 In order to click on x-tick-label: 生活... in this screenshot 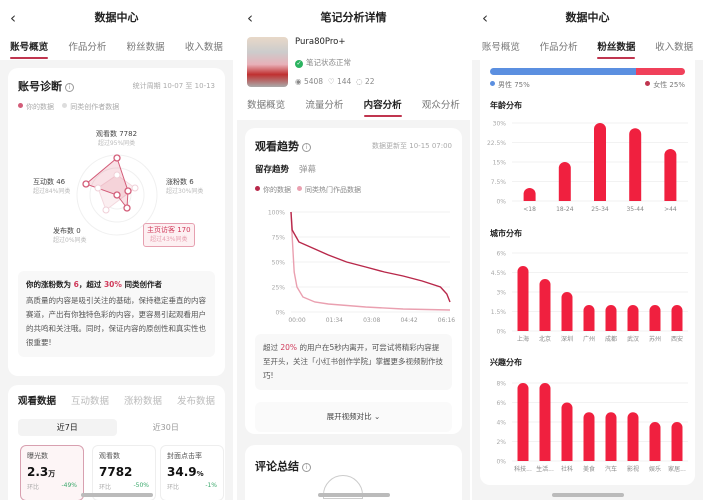, I will do `click(545, 469)`.